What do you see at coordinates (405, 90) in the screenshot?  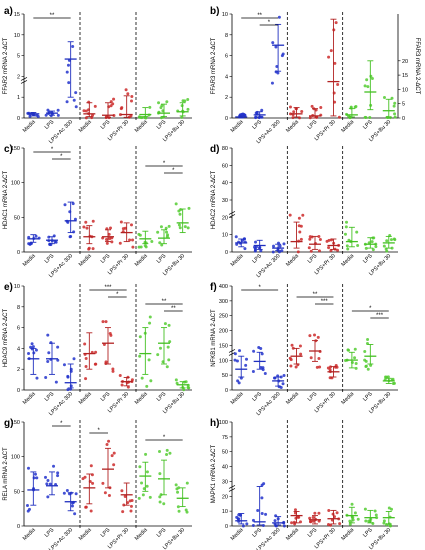 I see `y-tick-label-right: 10` at bounding box center [405, 90].